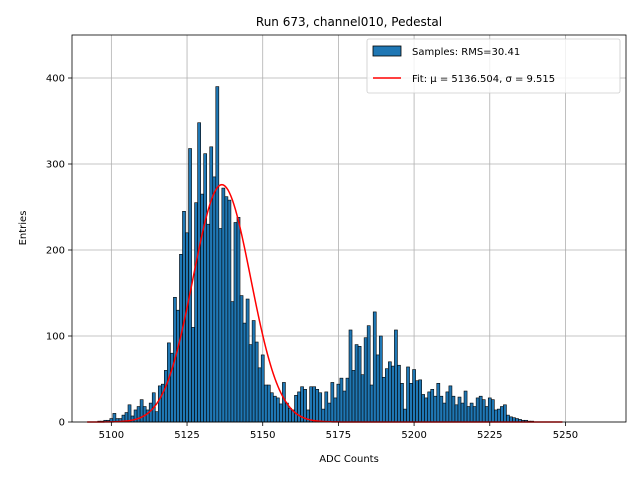  Describe the element at coordinates (62, 423) in the screenshot. I see `y-tick-label: 0` at that location.